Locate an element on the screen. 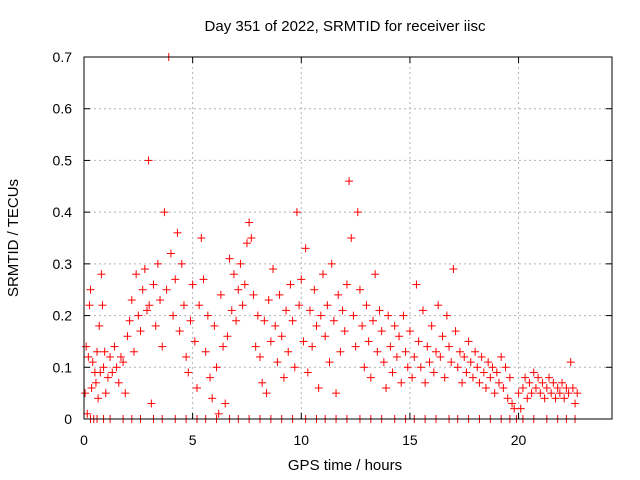 The width and height of the screenshot is (640, 480). x-tick-label: 0 is located at coordinates (84, 440).